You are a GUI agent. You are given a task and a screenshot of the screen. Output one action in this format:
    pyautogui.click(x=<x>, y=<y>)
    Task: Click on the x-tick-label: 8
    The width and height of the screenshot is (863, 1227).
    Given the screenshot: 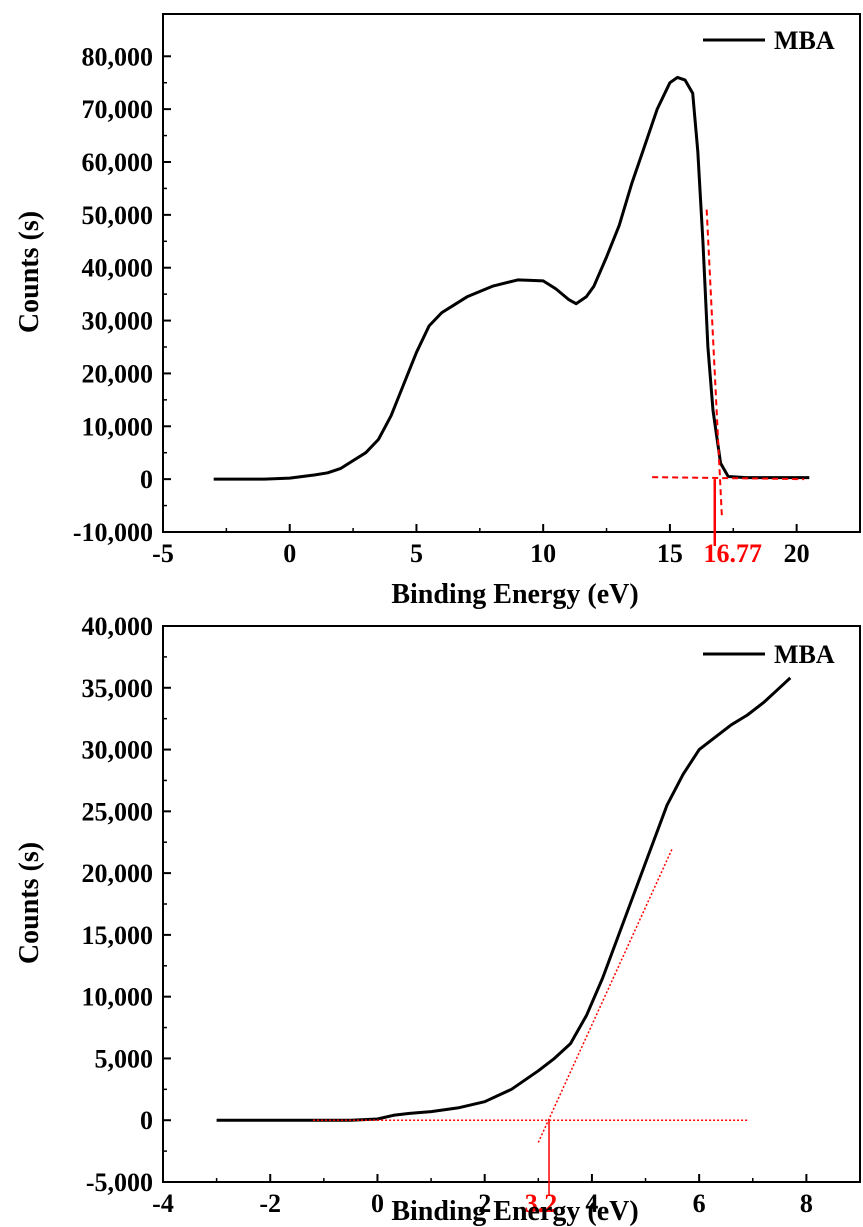 What is the action you would take?
    pyautogui.click(x=806, y=1203)
    